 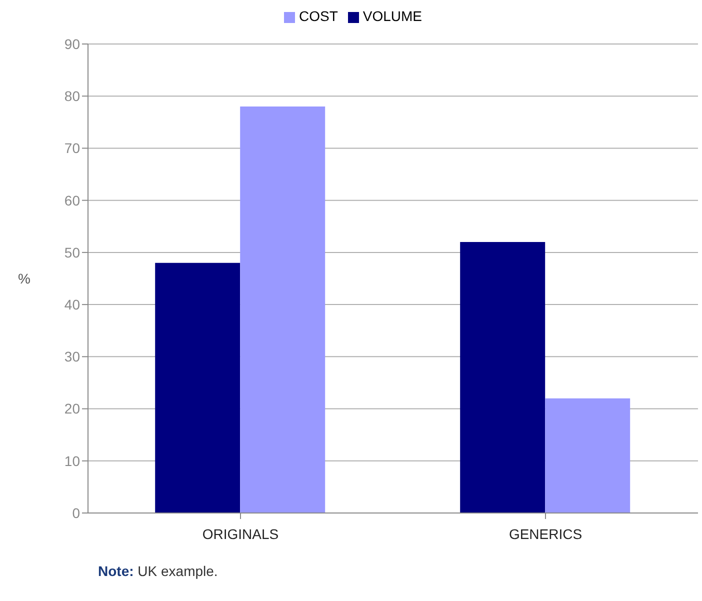 What do you see at coordinates (318, 16) in the screenshot?
I see `legend-label: COST` at bounding box center [318, 16].